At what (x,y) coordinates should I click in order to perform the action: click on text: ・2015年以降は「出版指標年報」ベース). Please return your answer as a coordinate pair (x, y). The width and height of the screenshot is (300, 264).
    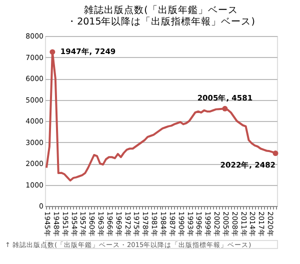
    Looking at the image, I should click on (161, 22).